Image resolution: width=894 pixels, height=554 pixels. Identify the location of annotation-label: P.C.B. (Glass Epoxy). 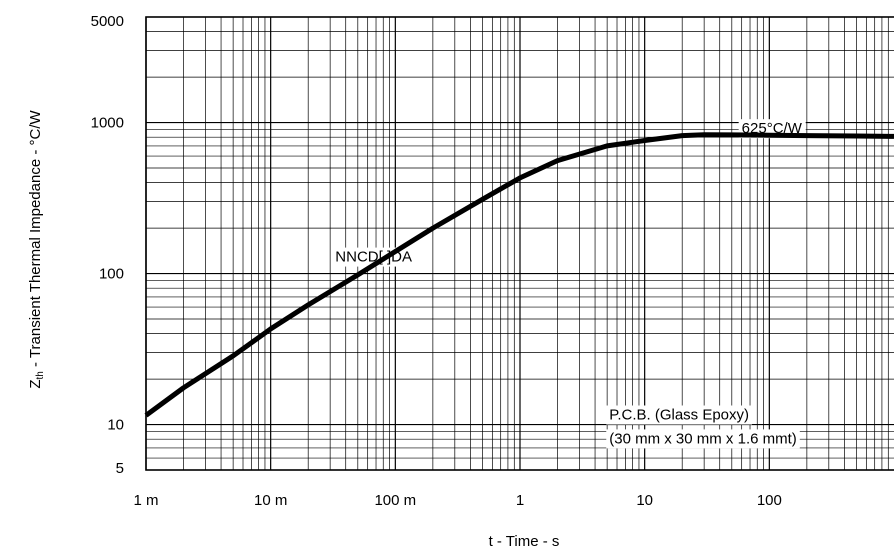
(679, 414).